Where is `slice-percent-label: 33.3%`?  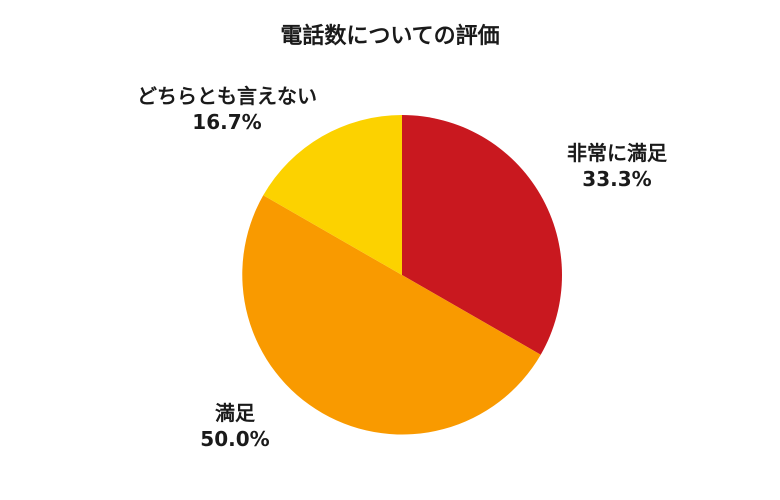 slice-percent-label: 33.3% is located at coordinates (616, 179).